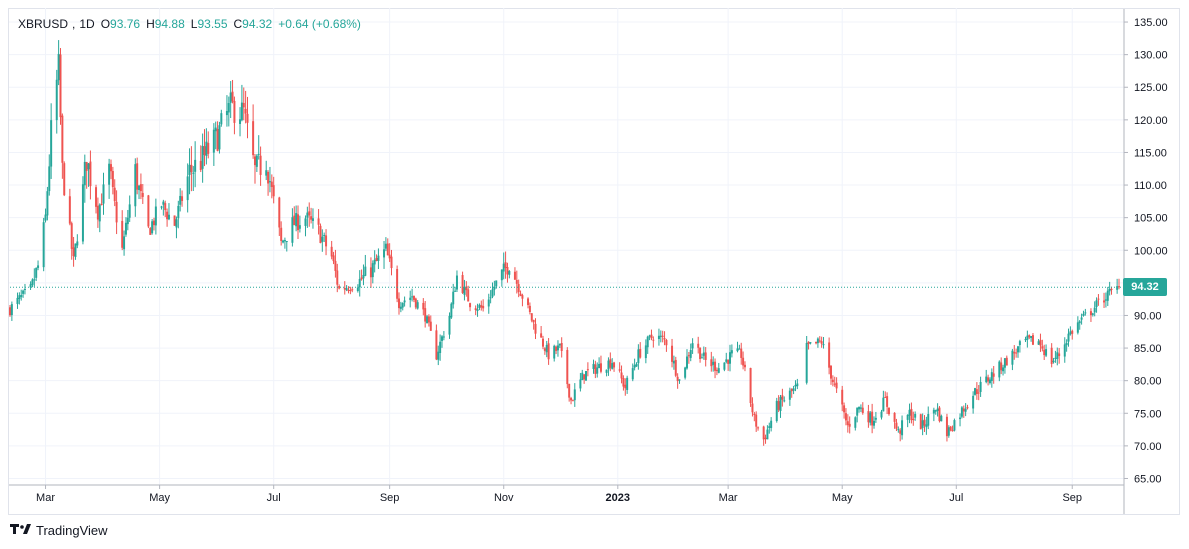 Image resolution: width=1189 pixels, height=549 pixels. What do you see at coordinates (87, 24) in the screenshot?
I see `legend-interval: 1D` at bounding box center [87, 24].